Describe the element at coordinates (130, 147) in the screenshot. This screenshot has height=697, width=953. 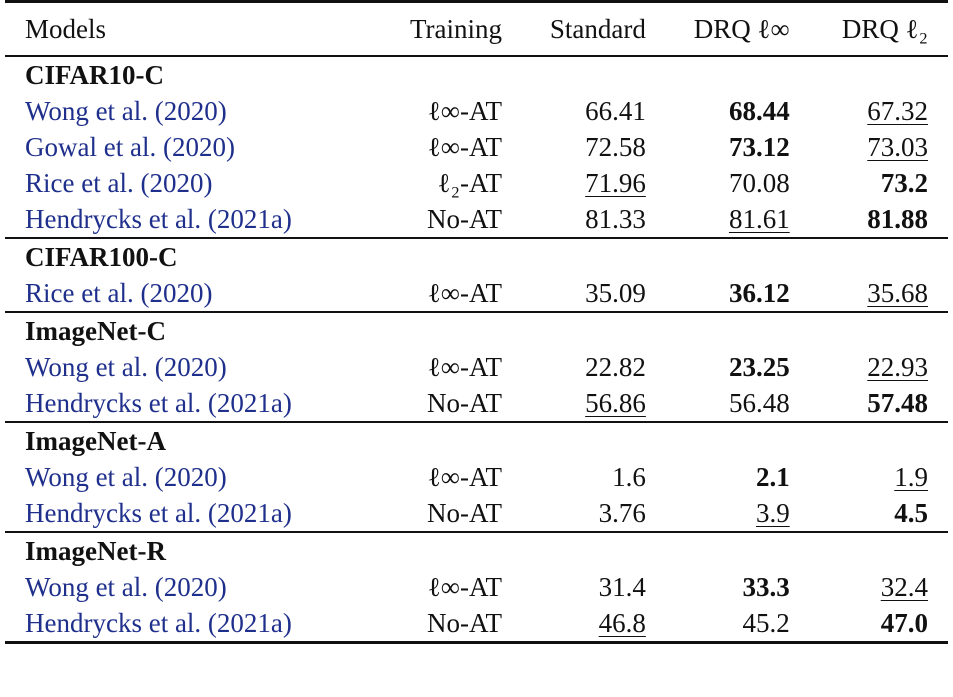
I see `model-citation: Gowal et al. (2020)` at that location.